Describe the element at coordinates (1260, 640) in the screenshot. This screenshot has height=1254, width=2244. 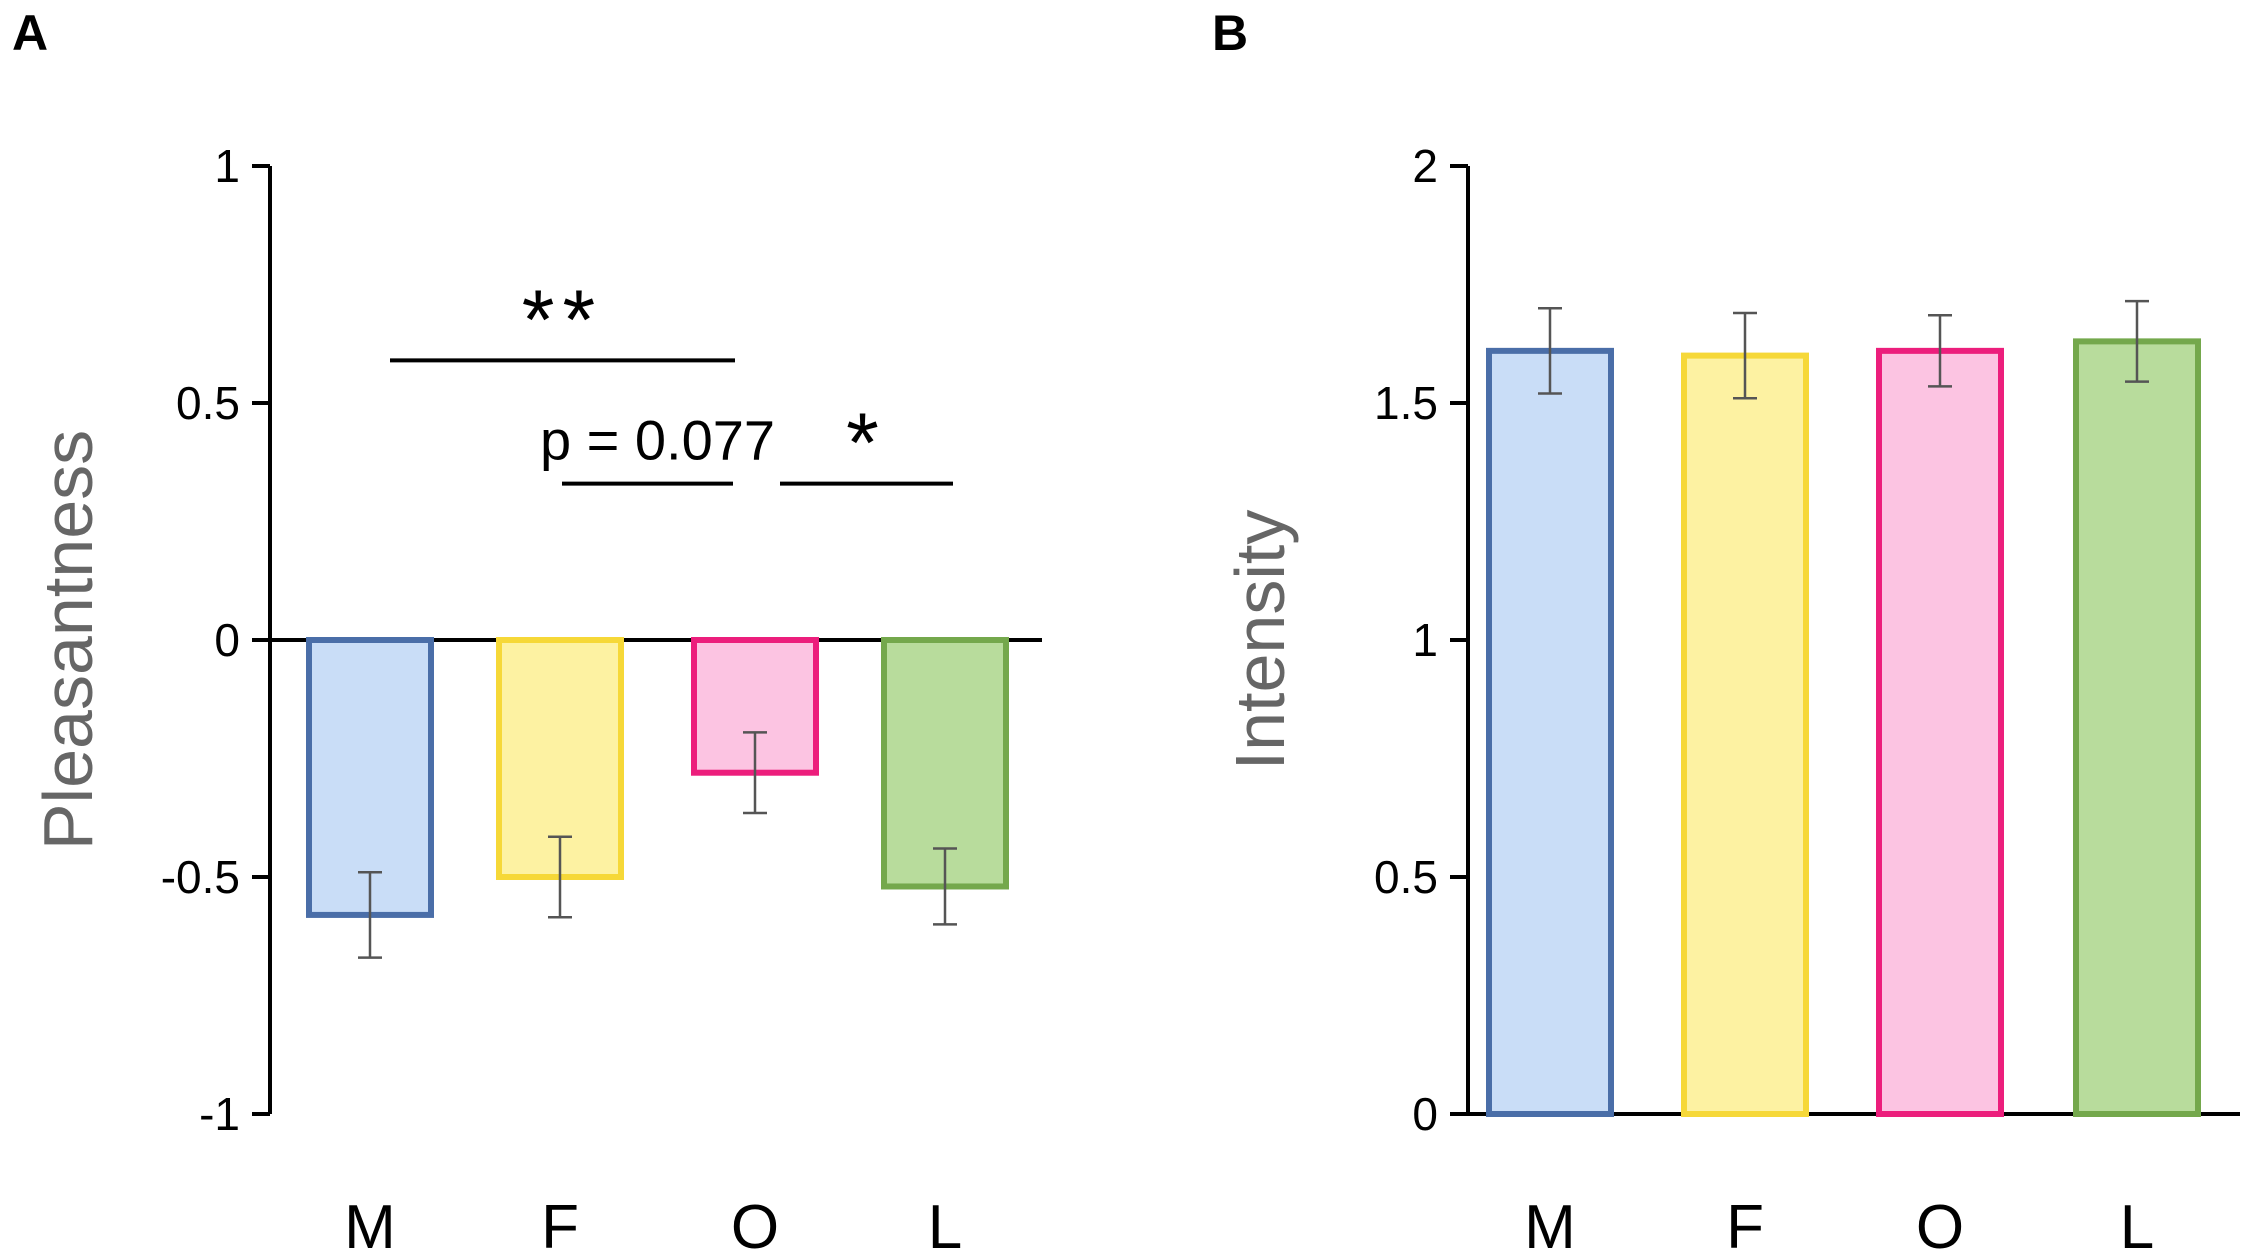
I see `y-axis-title: Intensity` at that location.